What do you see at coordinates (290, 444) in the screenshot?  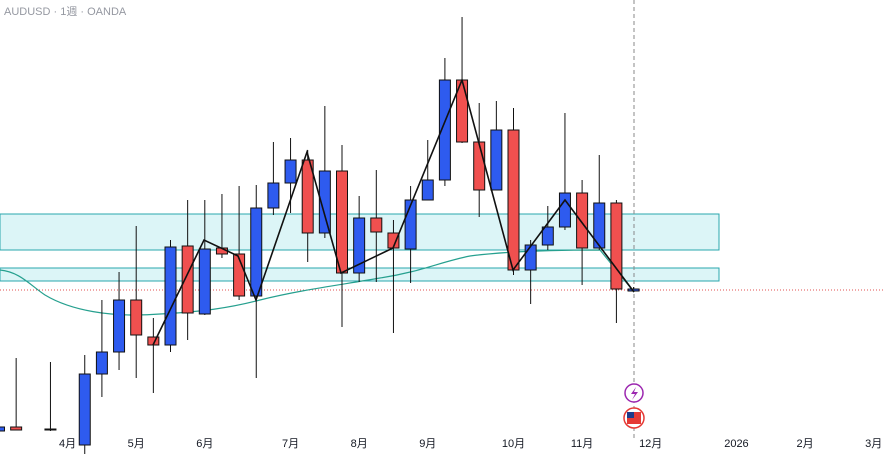 I see `x-tick-label: 7月` at bounding box center [290, 444].